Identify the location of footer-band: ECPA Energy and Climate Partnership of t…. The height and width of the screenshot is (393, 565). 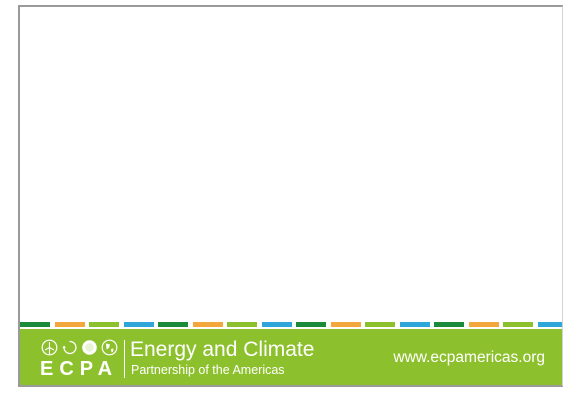
(291, 357).